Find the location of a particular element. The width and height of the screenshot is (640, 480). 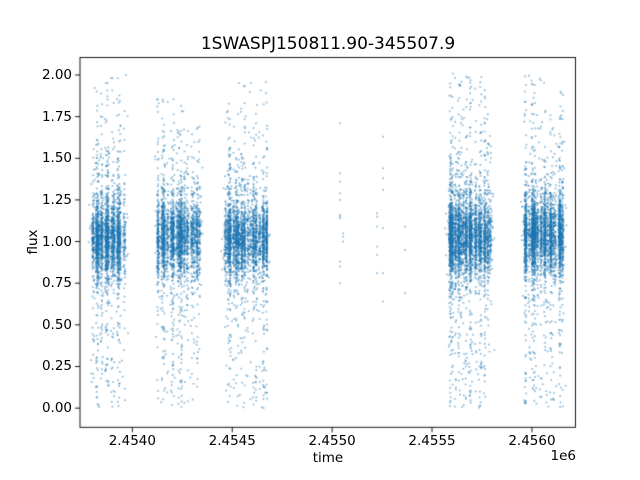

y-axis-label: flux is located at coordinates (33, 242).